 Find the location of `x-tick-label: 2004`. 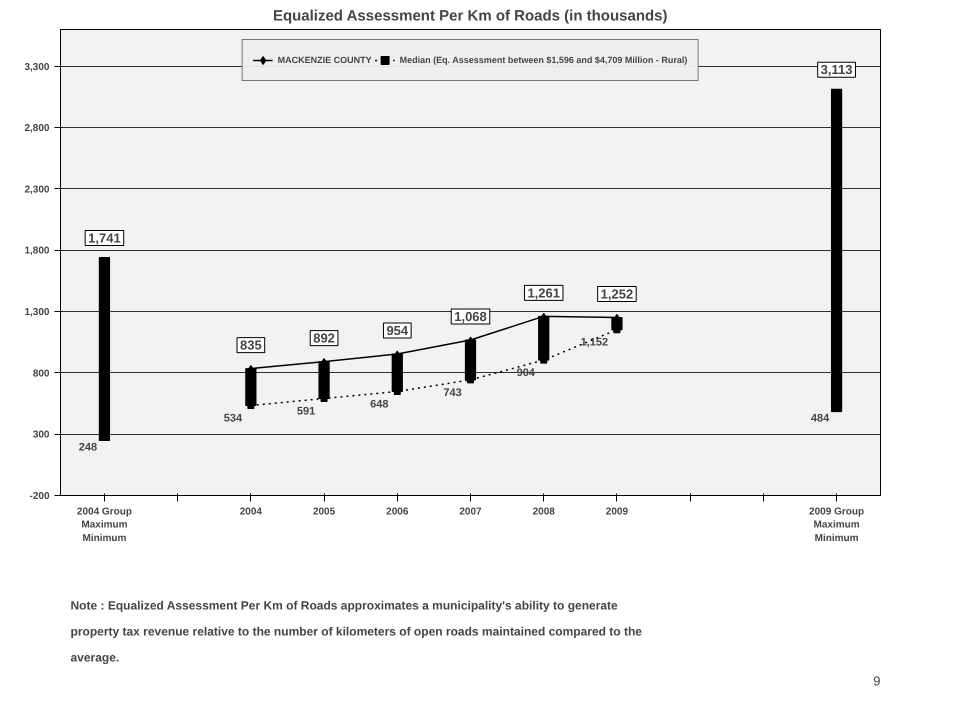

x-tick-label: 2004 is located at coordinates (251, 512).